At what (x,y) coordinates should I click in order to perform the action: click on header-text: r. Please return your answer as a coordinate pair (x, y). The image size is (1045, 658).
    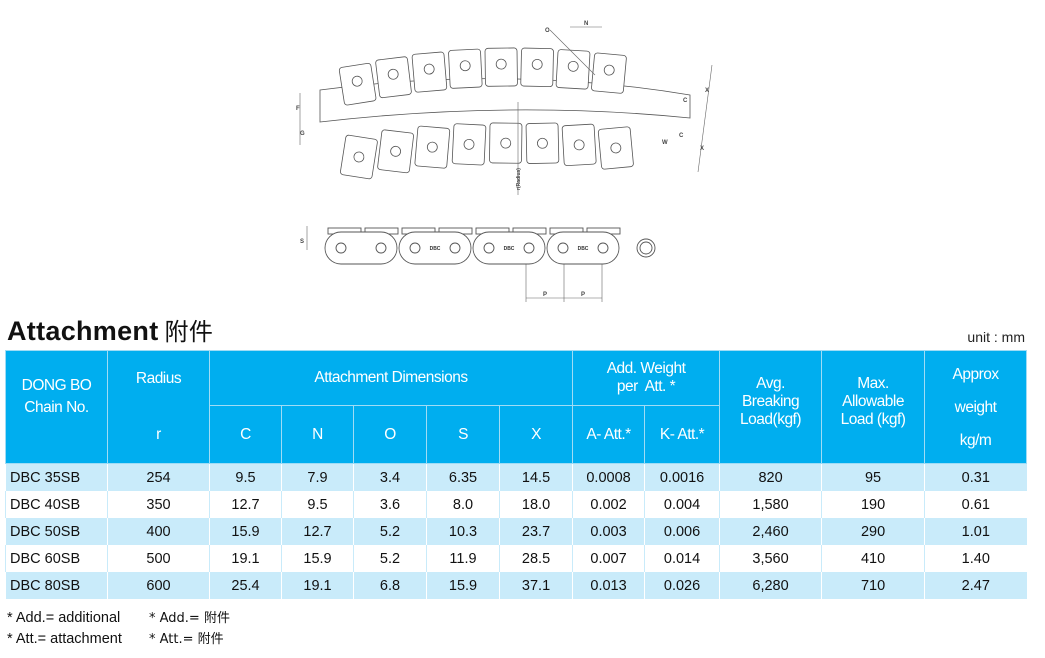
    Looking at the image, I should click on (158, 434).